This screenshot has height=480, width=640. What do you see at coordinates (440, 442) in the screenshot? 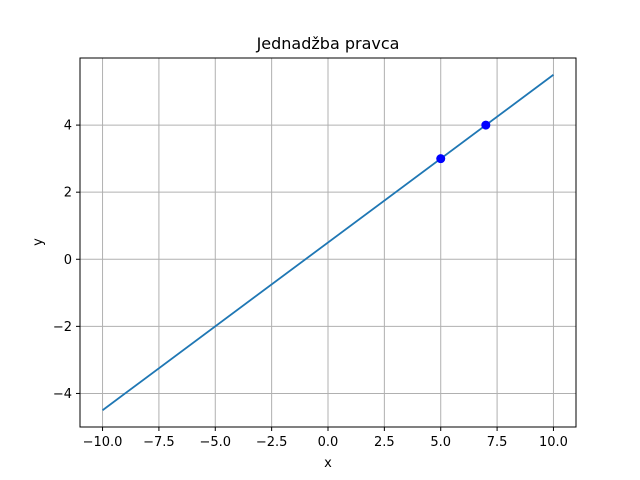
I see `x-tick-label: 5.0` at bounding box center [440, 442].